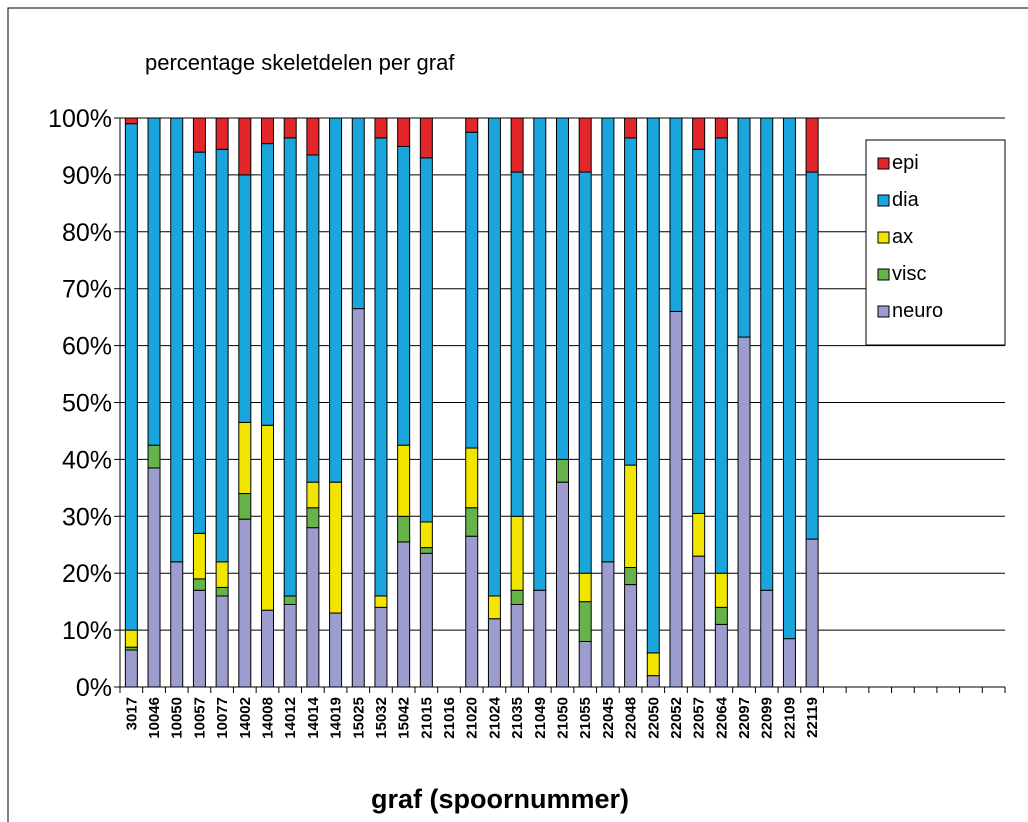 This screenshot has height=822, width=1028. Describe the element at coordinates (905, 163) in the screenshot. I see `legend-label: epi` at that location.